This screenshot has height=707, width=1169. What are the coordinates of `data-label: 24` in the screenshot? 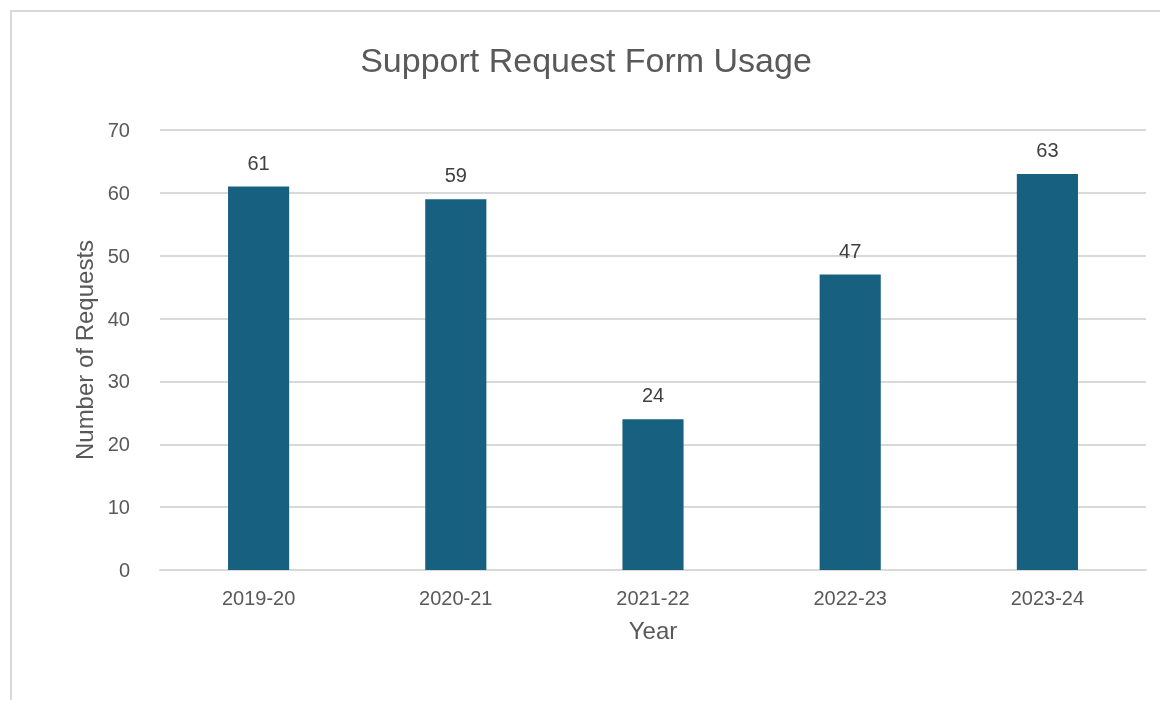 It's located at (653, 395).